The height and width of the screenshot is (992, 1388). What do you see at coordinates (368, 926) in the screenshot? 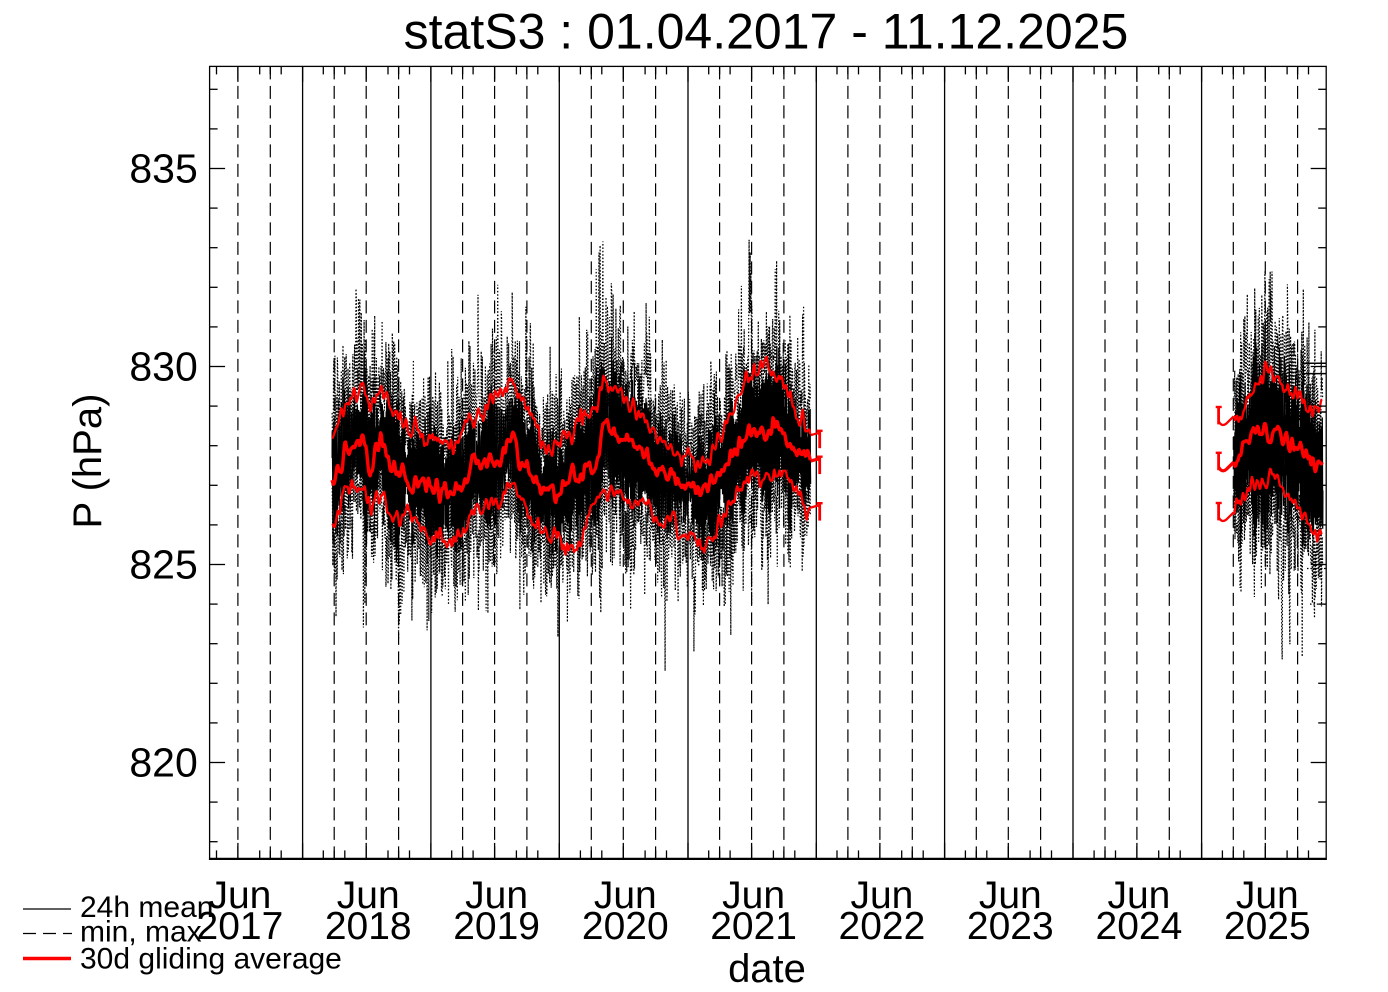
I see `svg-text: 2018` at bounding box center [368, 926].